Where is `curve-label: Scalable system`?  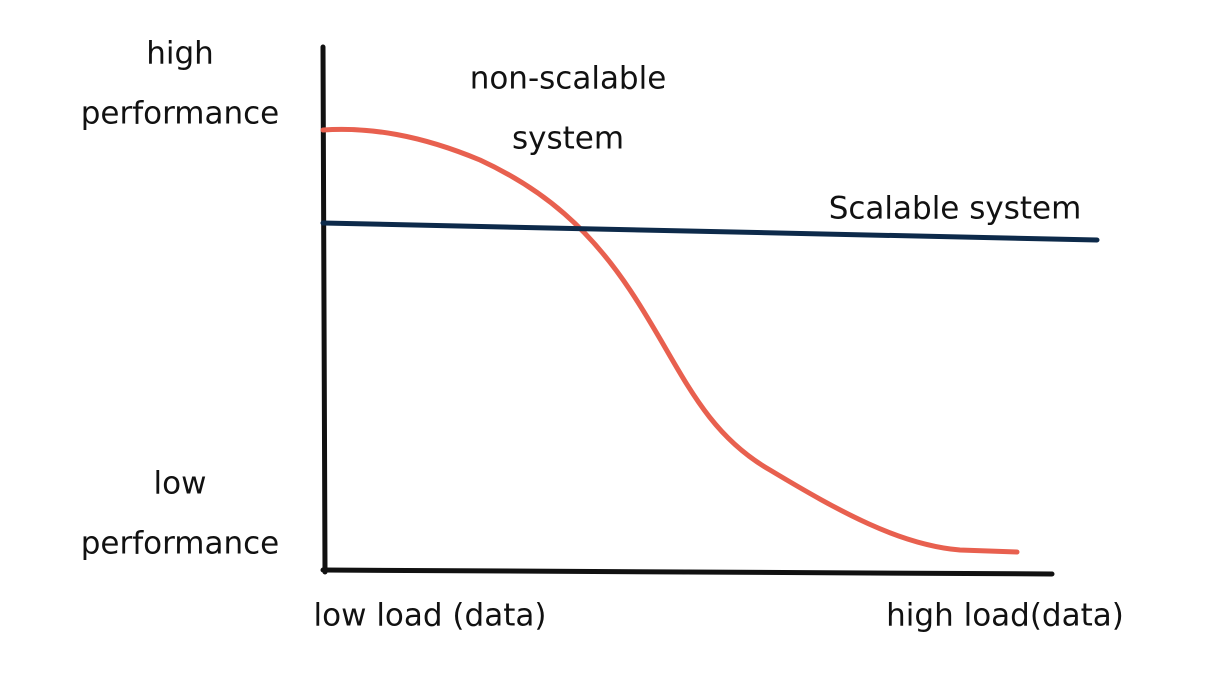 curve-label: Scalable system is located at coordinates (955, 209).